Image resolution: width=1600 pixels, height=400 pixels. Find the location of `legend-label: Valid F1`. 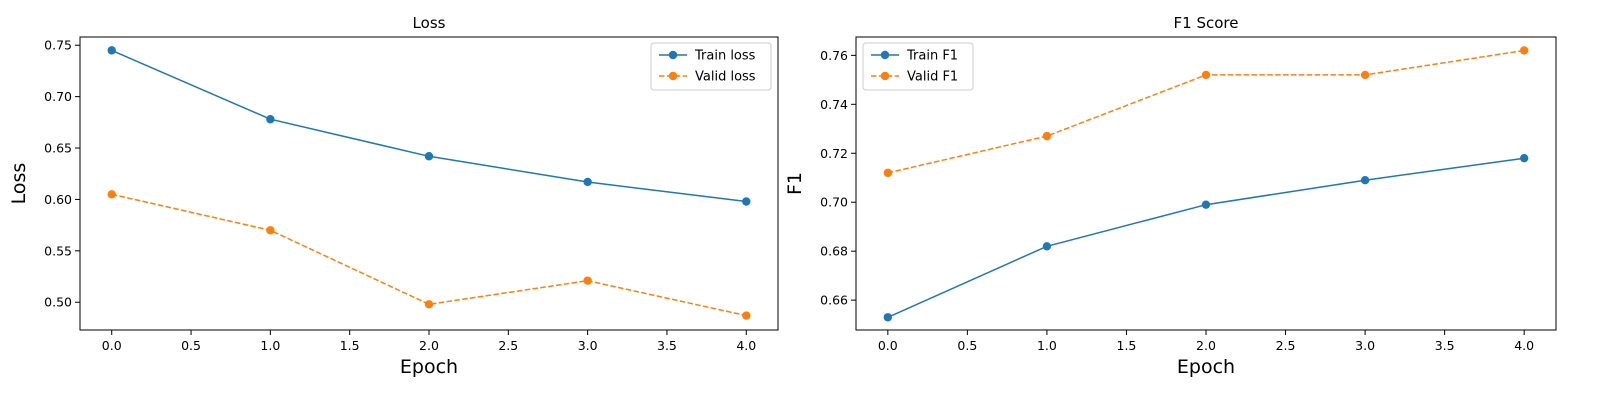

legend-label: Valid F1 is located at coordinates (932, 77).